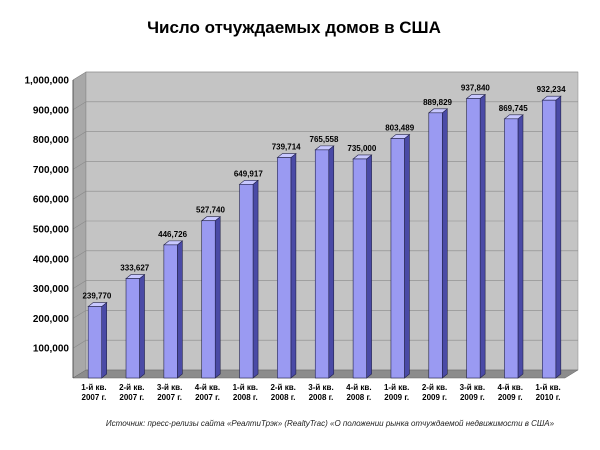 This screenshot has height=450, width=600. I want to click on x-tick-label: 4-й кв. 2007 г., so click(207, 392).